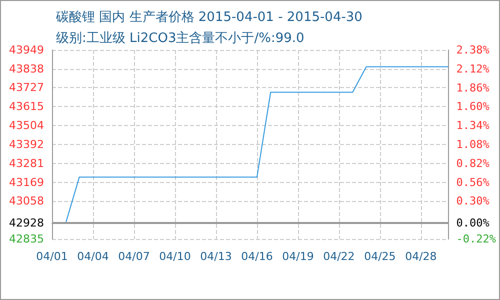 The height and width of the screenshot is (300, 500). What do you see at coordinates (473, 182) in the screenshot?
I see `y2-tick-label: 0.56%` at bounding box center [473, 182].